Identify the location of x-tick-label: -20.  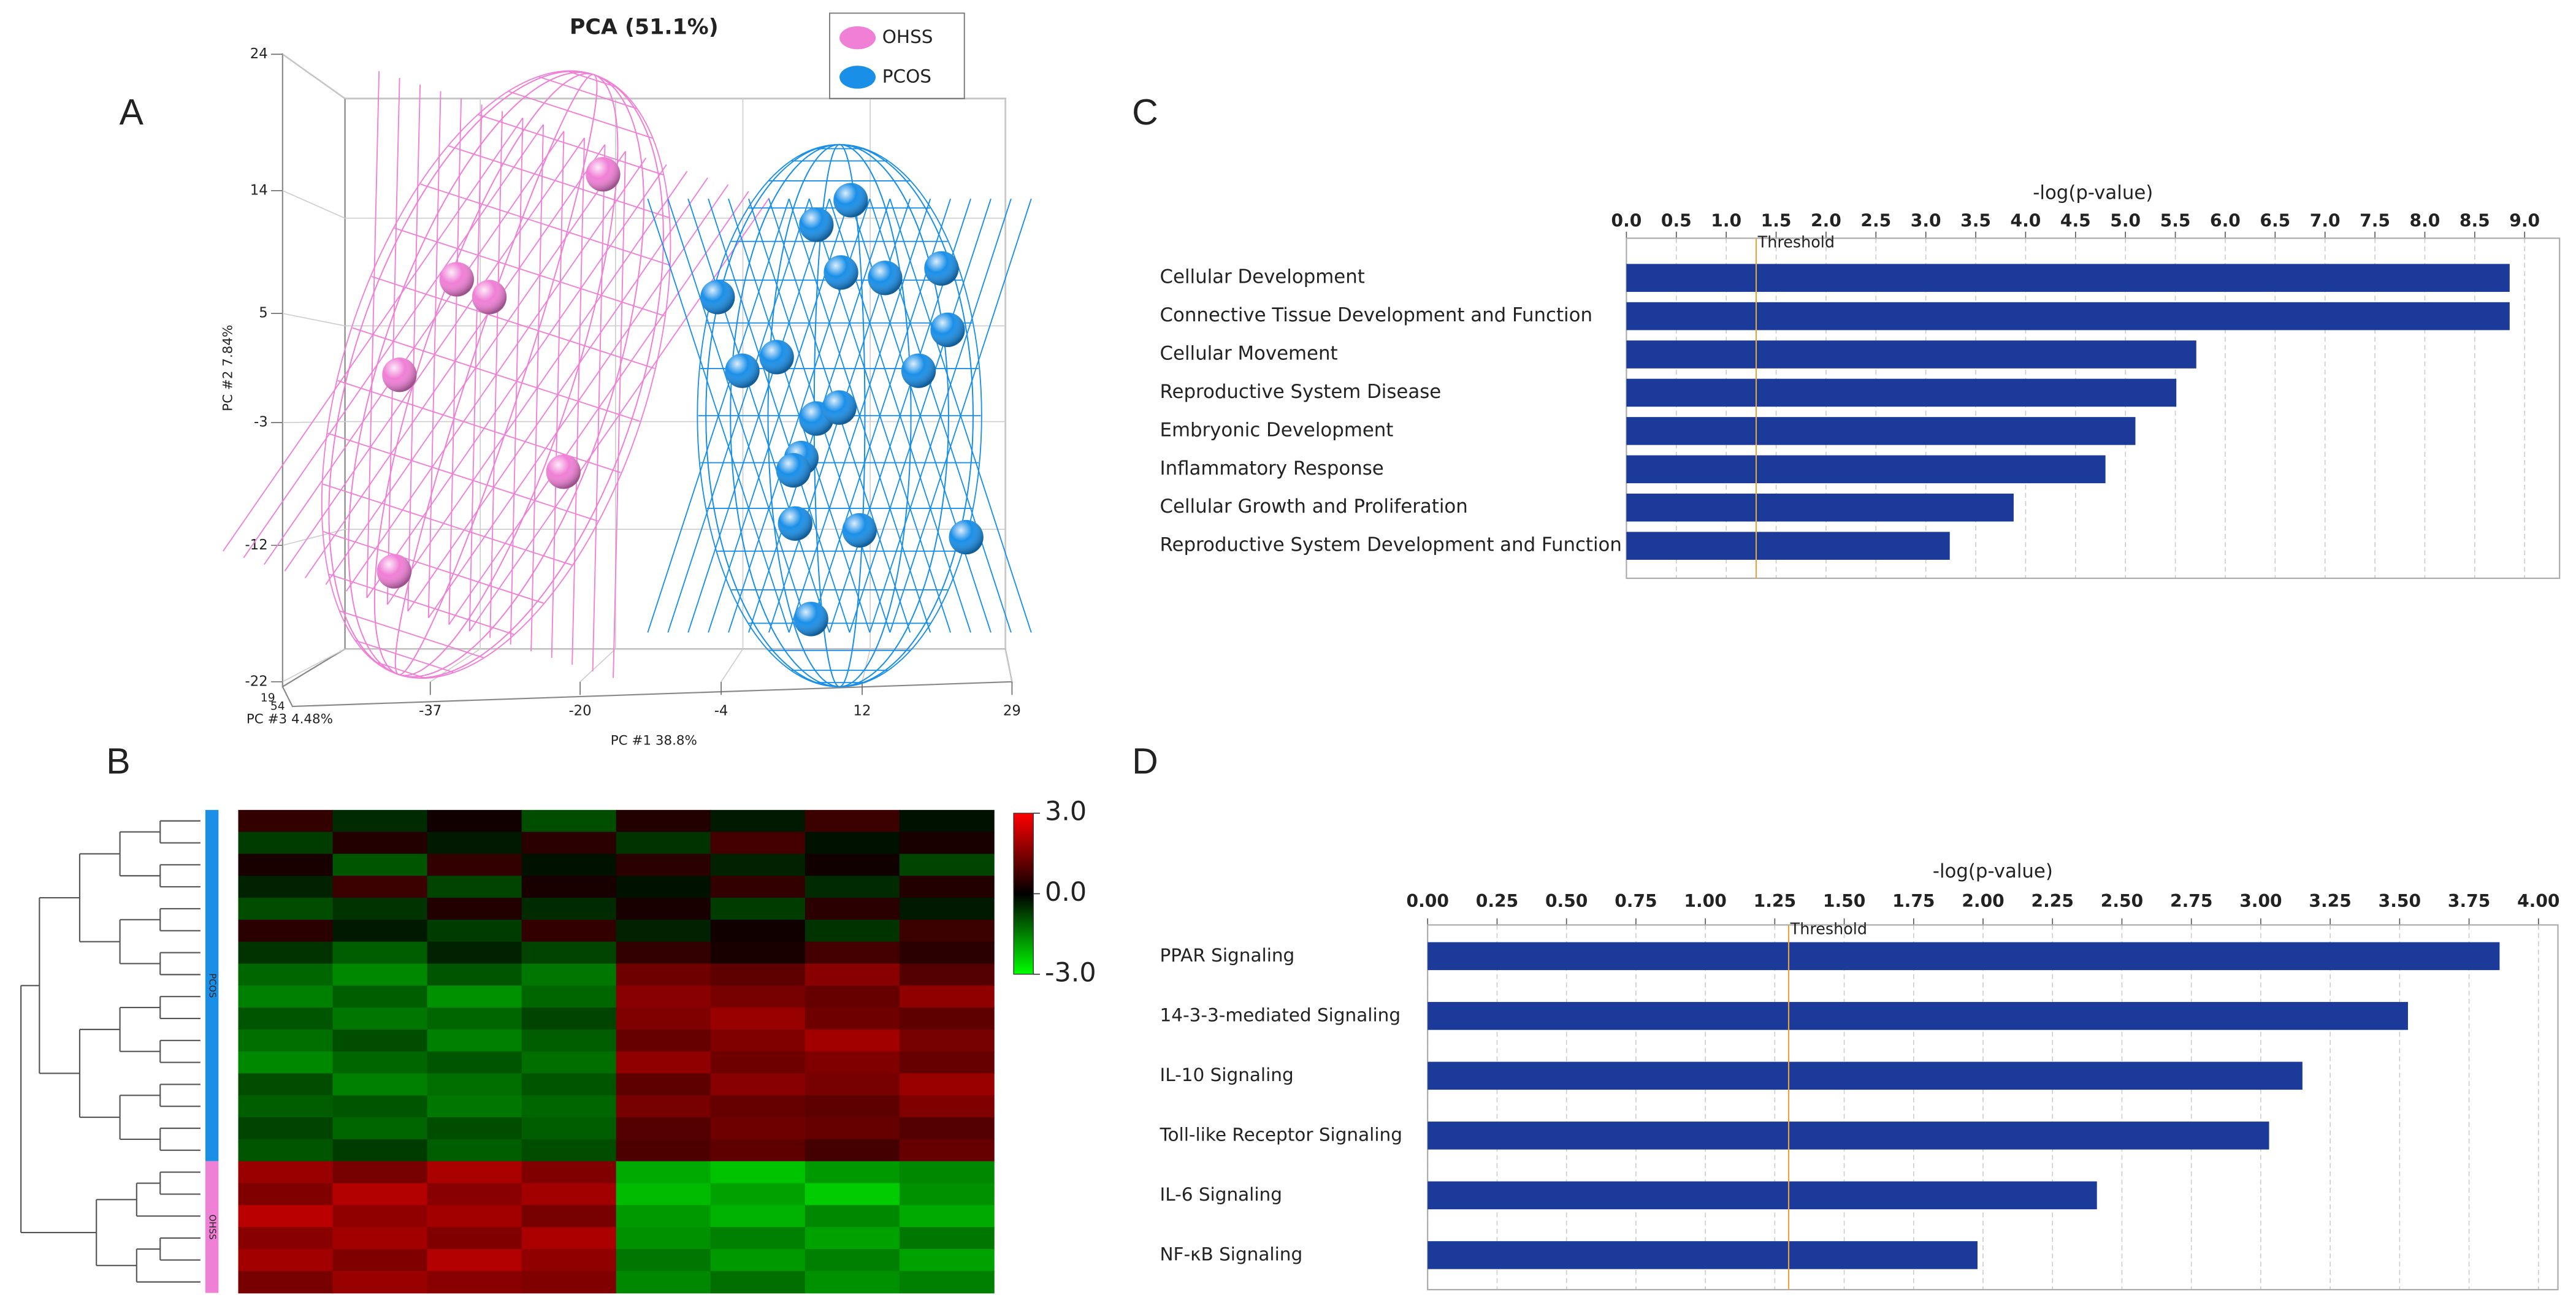
(579, 711).